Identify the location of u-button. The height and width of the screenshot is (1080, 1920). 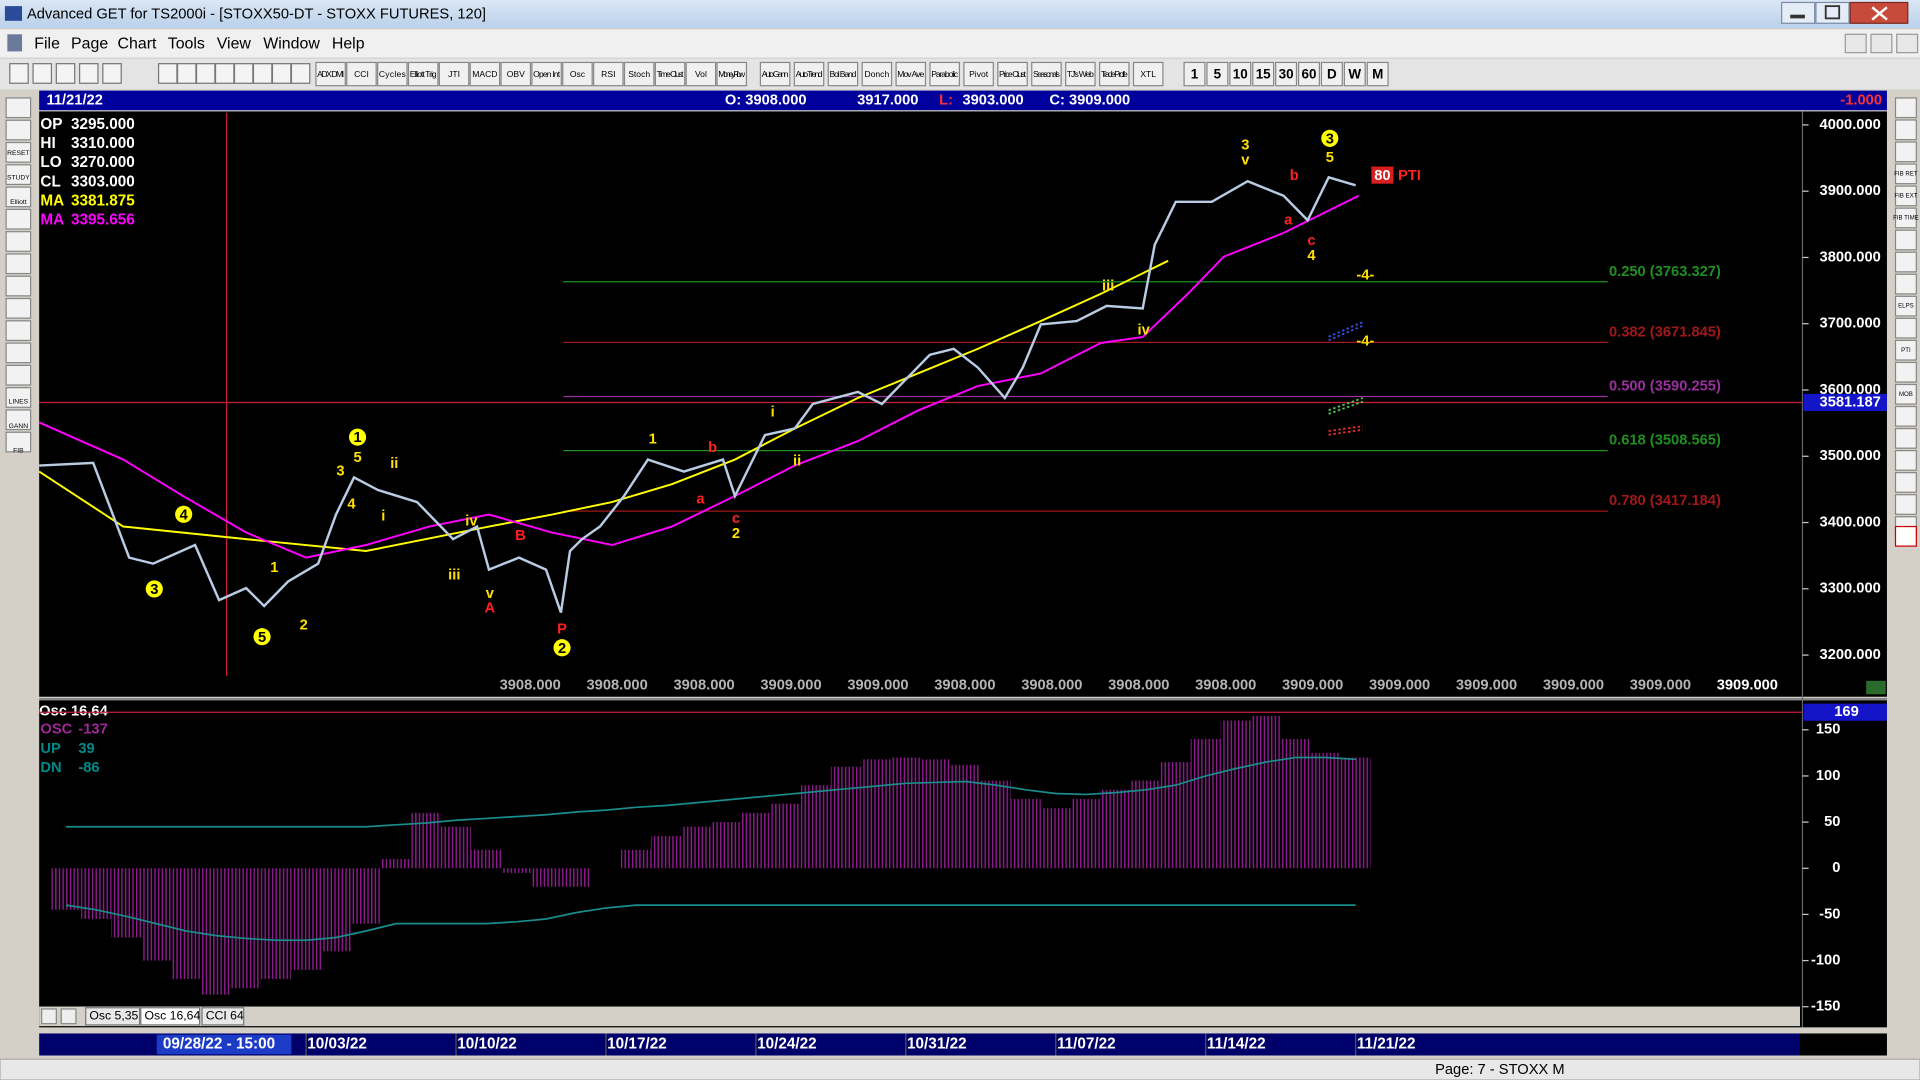
(1905, 536).